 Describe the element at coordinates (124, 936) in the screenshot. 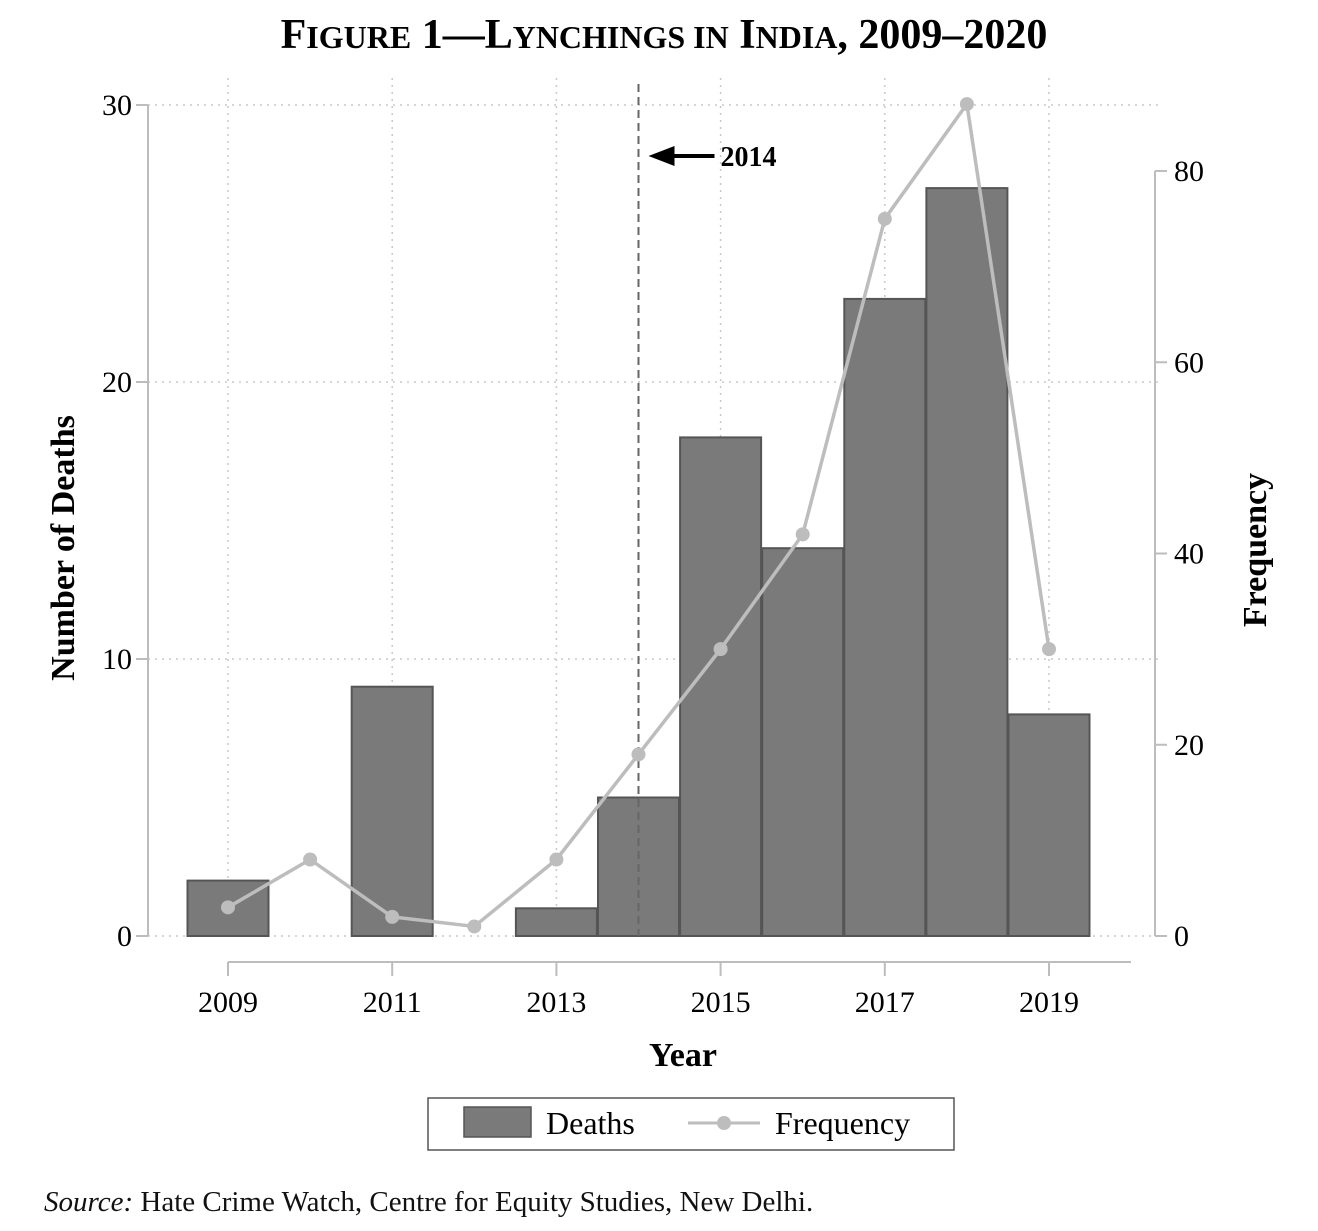

I see `y-tick-label-0: 0` at that location.